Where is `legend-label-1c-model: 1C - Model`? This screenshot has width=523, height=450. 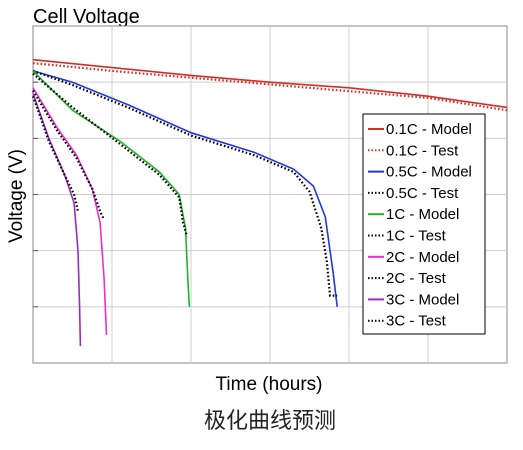 legend-label-1c-model: 1C - Model is located at coordinates (422, 214).